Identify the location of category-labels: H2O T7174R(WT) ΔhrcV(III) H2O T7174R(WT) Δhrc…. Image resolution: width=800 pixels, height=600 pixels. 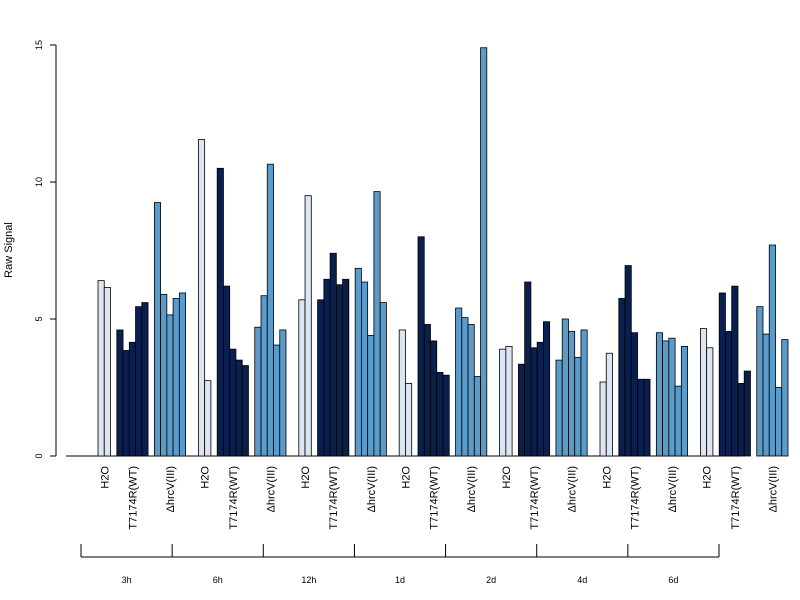
(439, 498).